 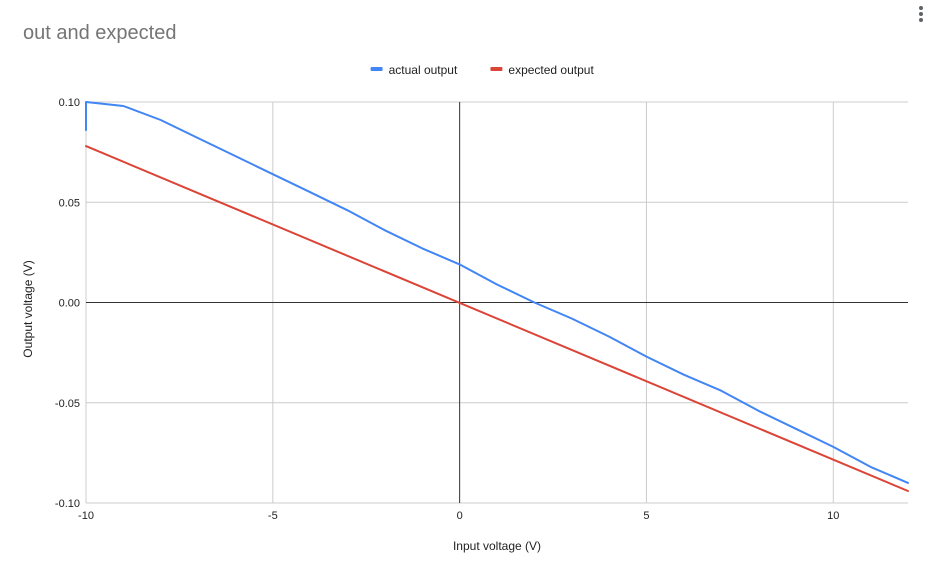 I want to click on x-tick-label: 0, so click(x=460, y=516).